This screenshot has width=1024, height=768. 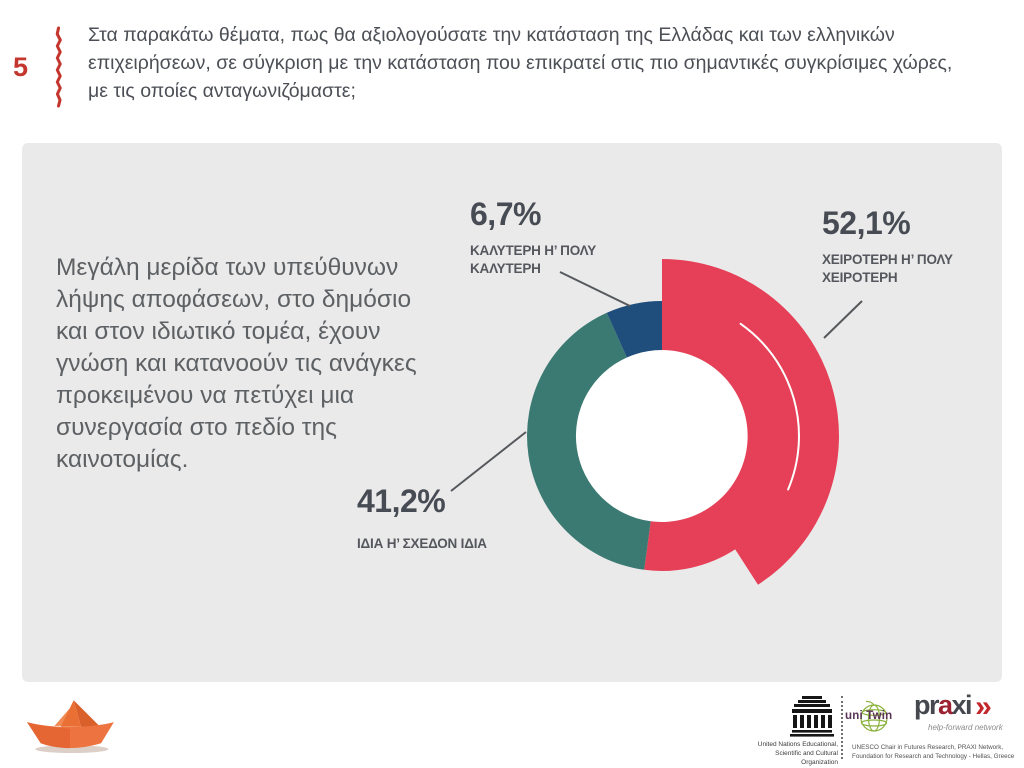 I want to click on praxi-chevrons-icon: », so click(x=983, y=706).